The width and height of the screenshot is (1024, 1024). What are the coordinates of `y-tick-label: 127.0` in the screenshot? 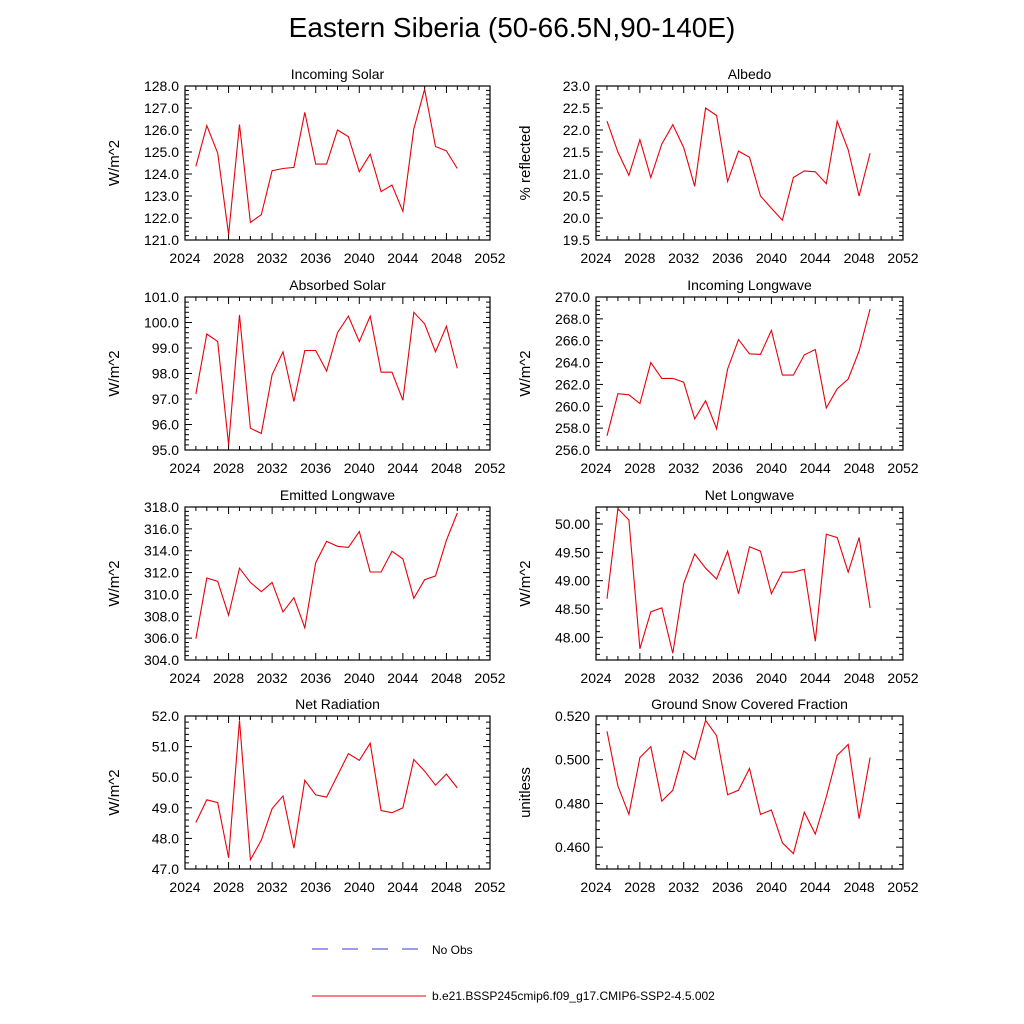 It's located at (161, 108).